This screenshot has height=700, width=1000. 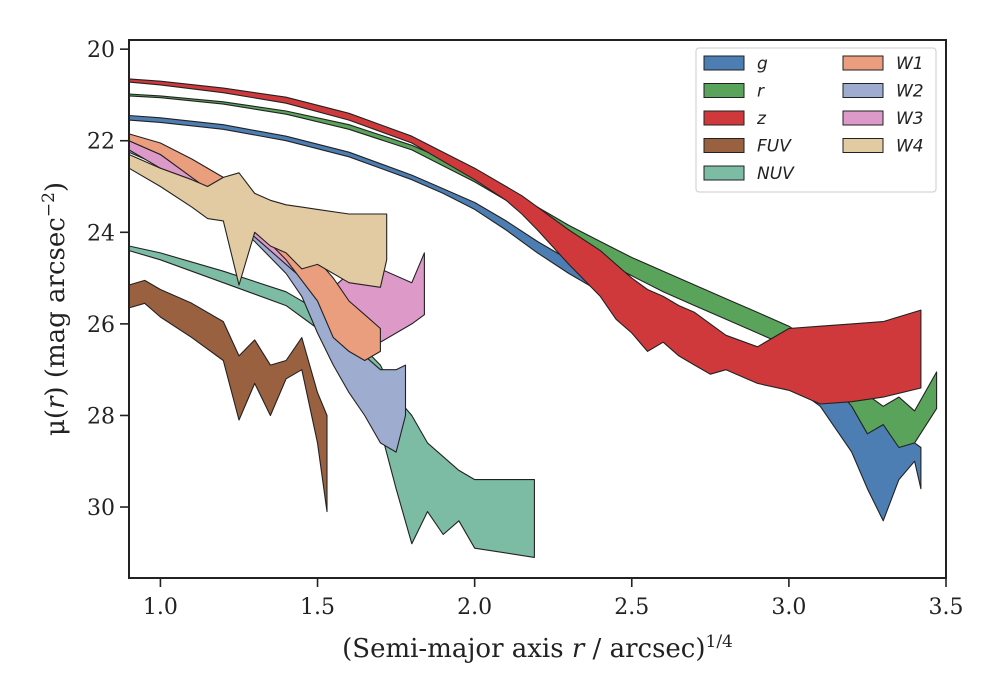 What do you see at coordinates (724, 90) in the screenshot?
I see `legend-swatch-r` at bounding box center [724, 90].